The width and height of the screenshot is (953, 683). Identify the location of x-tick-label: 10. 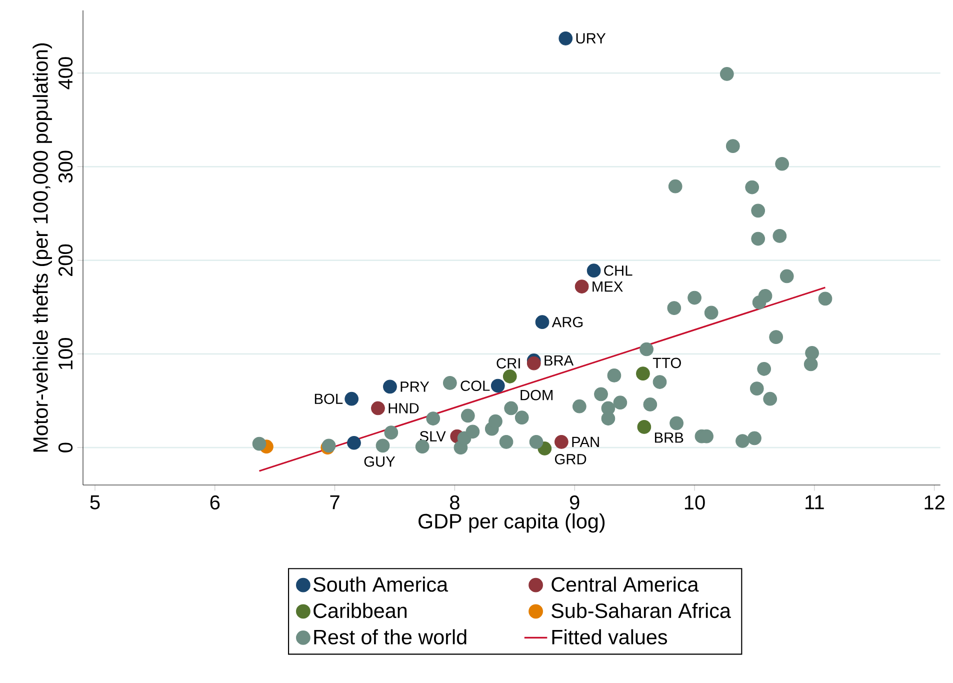
(694, 502).